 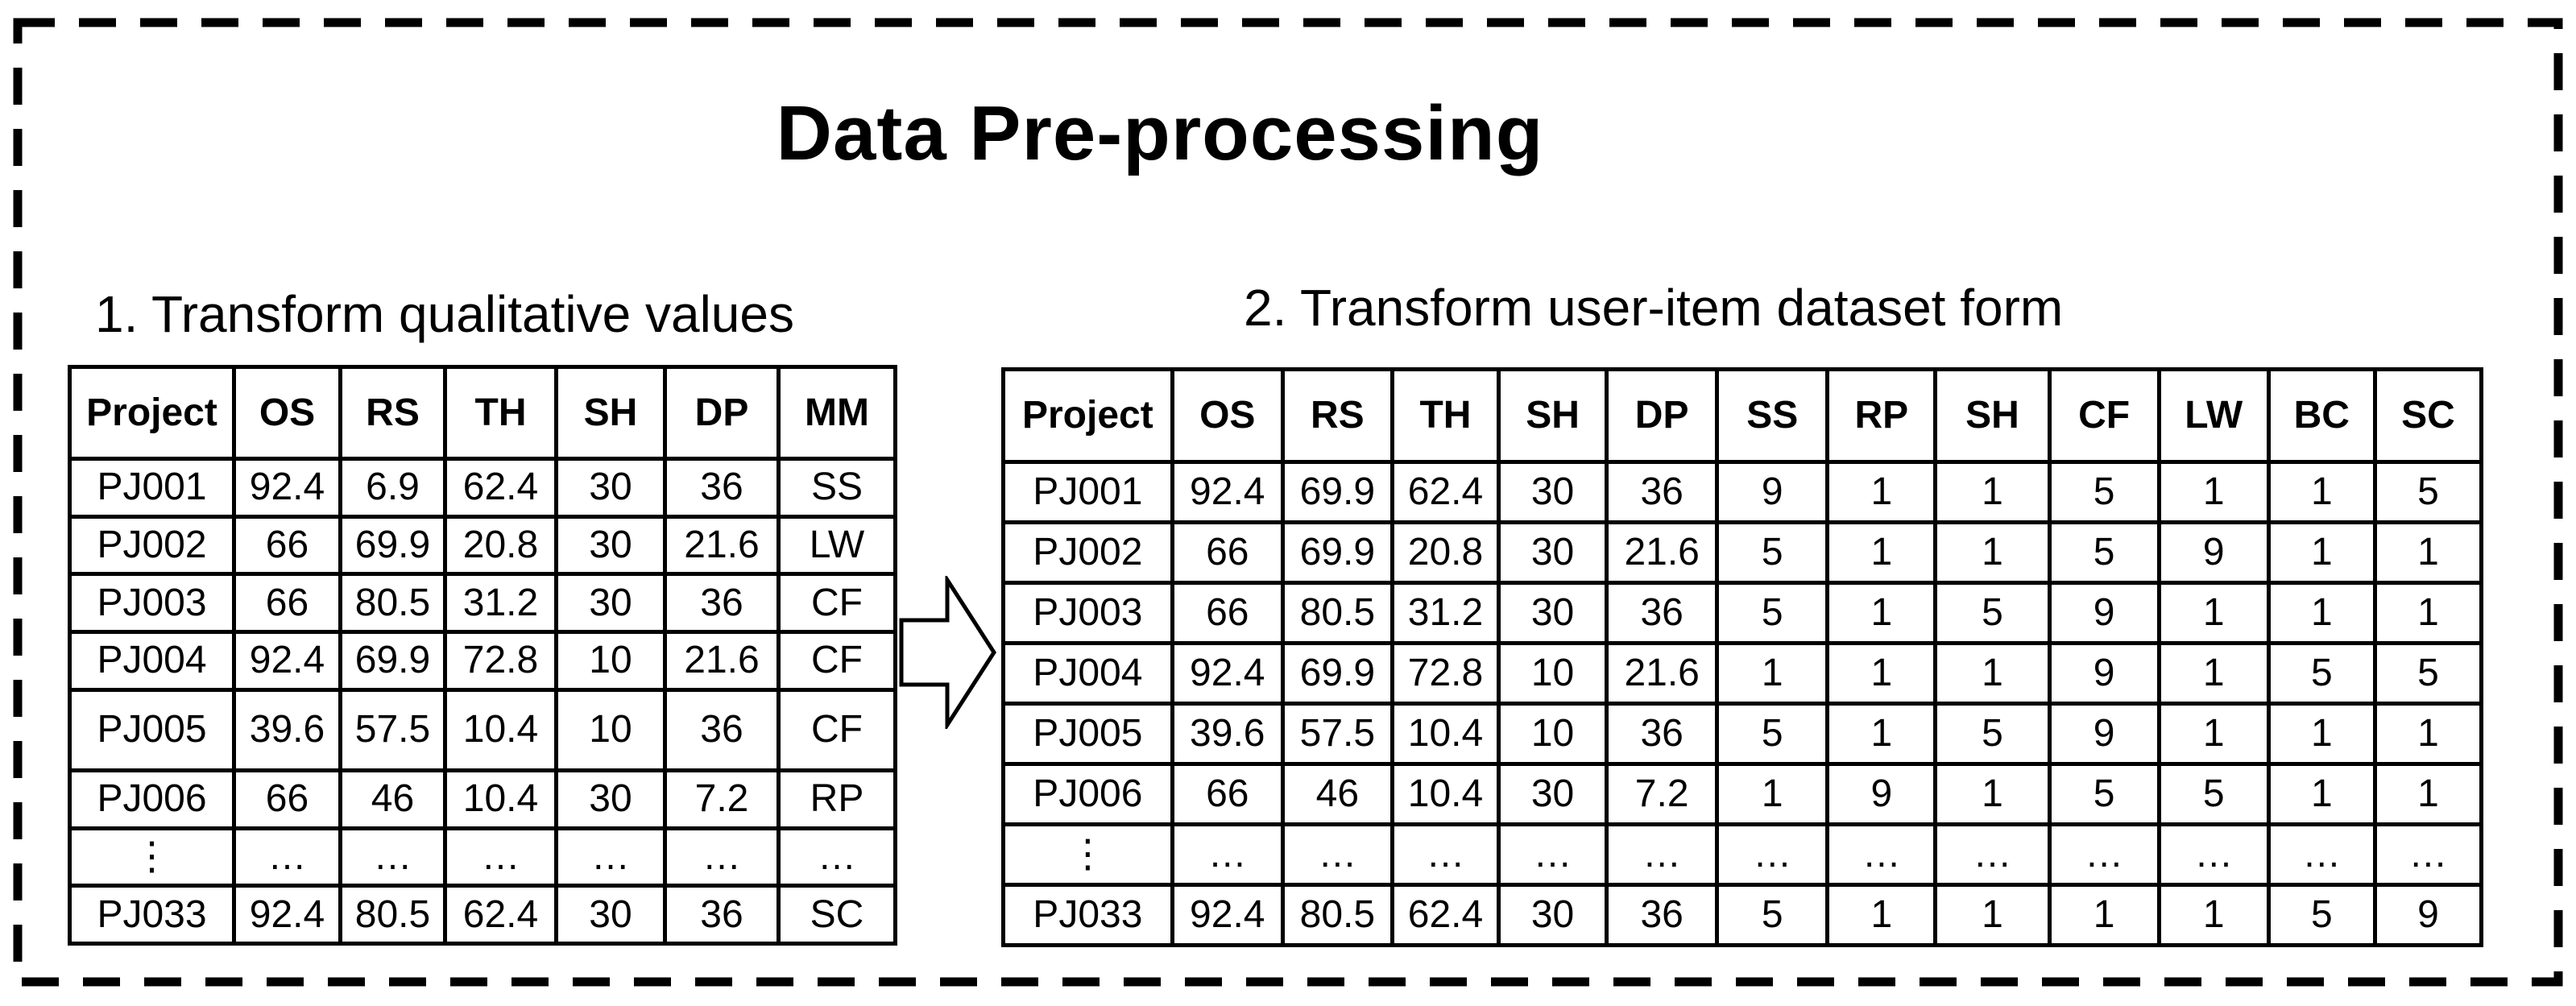 I want to click on table-row: PJ006 66 46 10.4 30 7.2 1 9 1 5 5 1 1, so click(x=1742, y=794).